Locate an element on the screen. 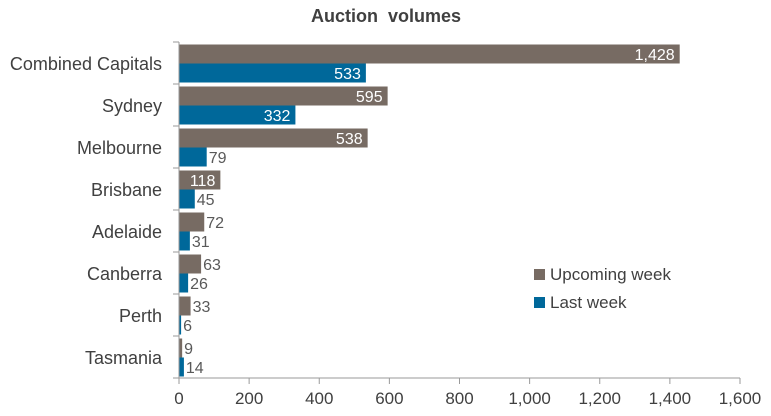 The height and width of the screenshot is (416, 771). data-label: 533 is located at coordinates (347, 74).